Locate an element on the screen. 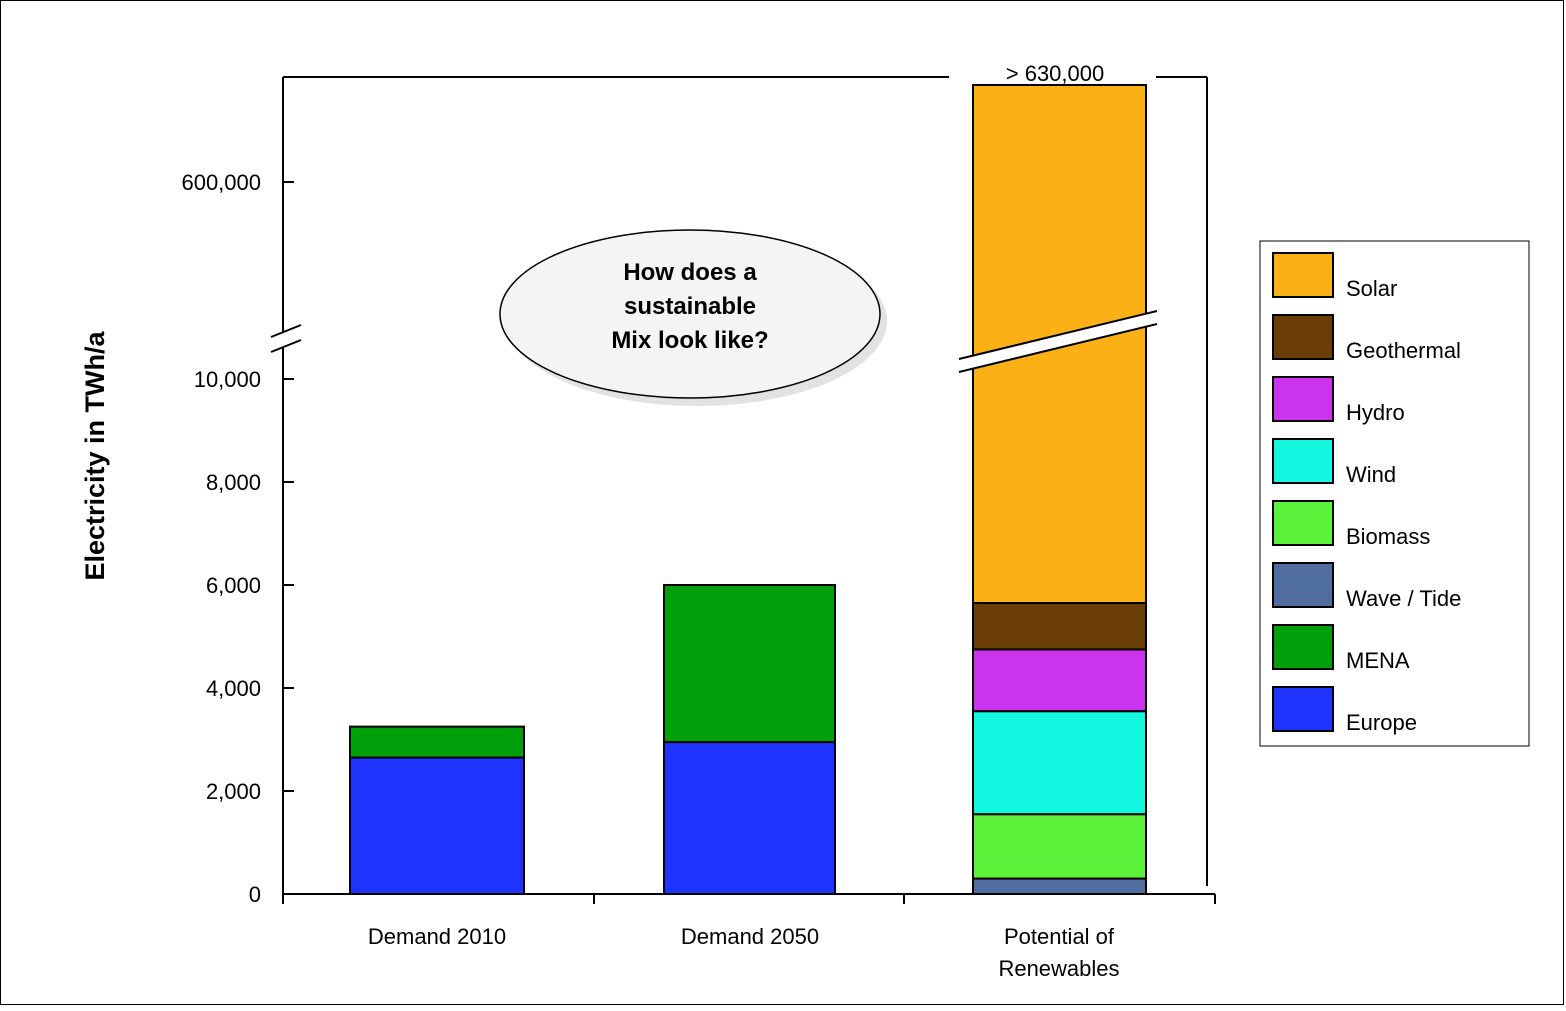  legend-label-wind: Wind is located at coordinates (1371, 474).